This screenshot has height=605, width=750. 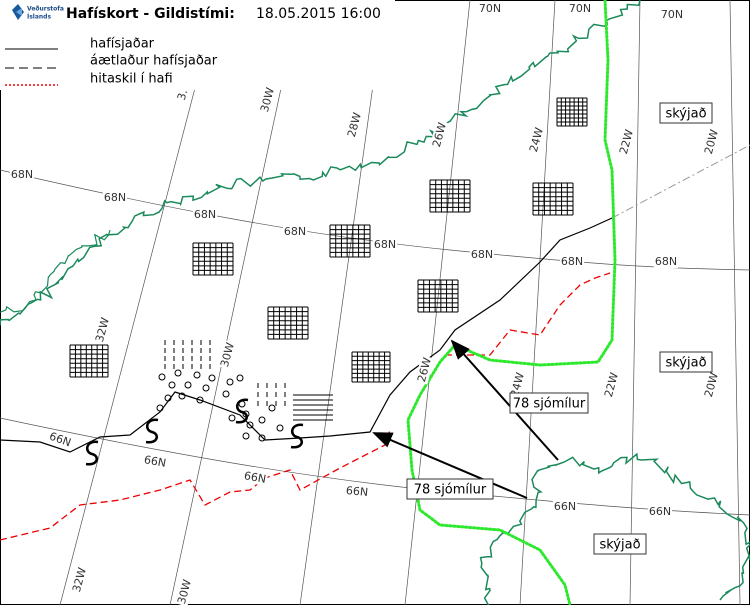 What do you see at coordinates (122, 44) in the screenshot?
I see `legend-label: hafísjaðar` at bounding box center [122, 44].